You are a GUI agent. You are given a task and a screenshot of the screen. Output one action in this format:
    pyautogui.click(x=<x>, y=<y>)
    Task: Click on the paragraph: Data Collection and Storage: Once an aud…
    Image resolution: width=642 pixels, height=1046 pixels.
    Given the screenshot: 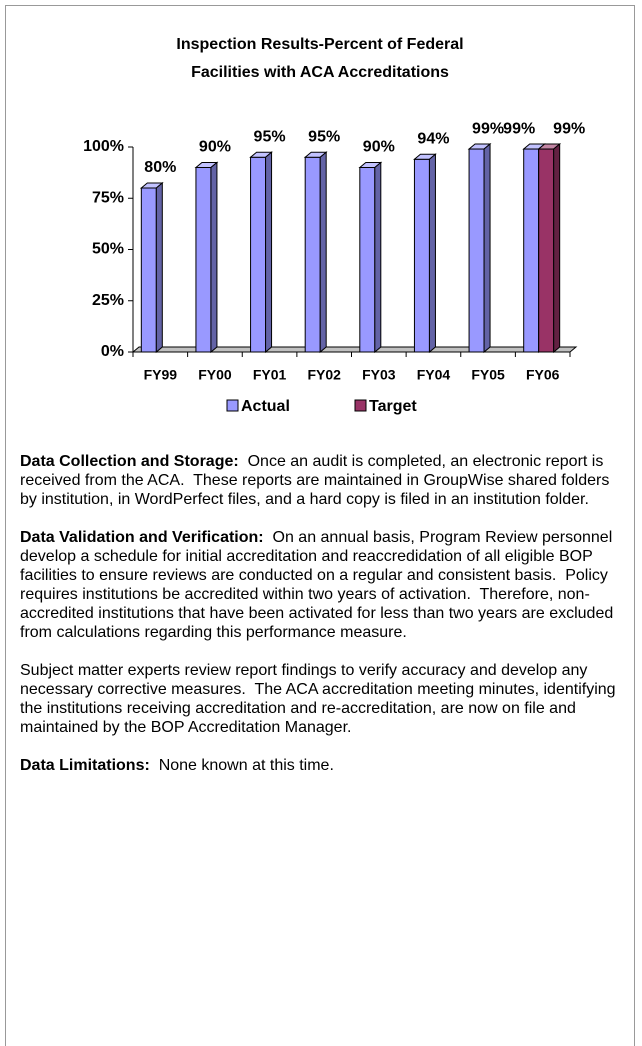 What is the action you would take?
    pyautogui.click(x=323, y=480)
    